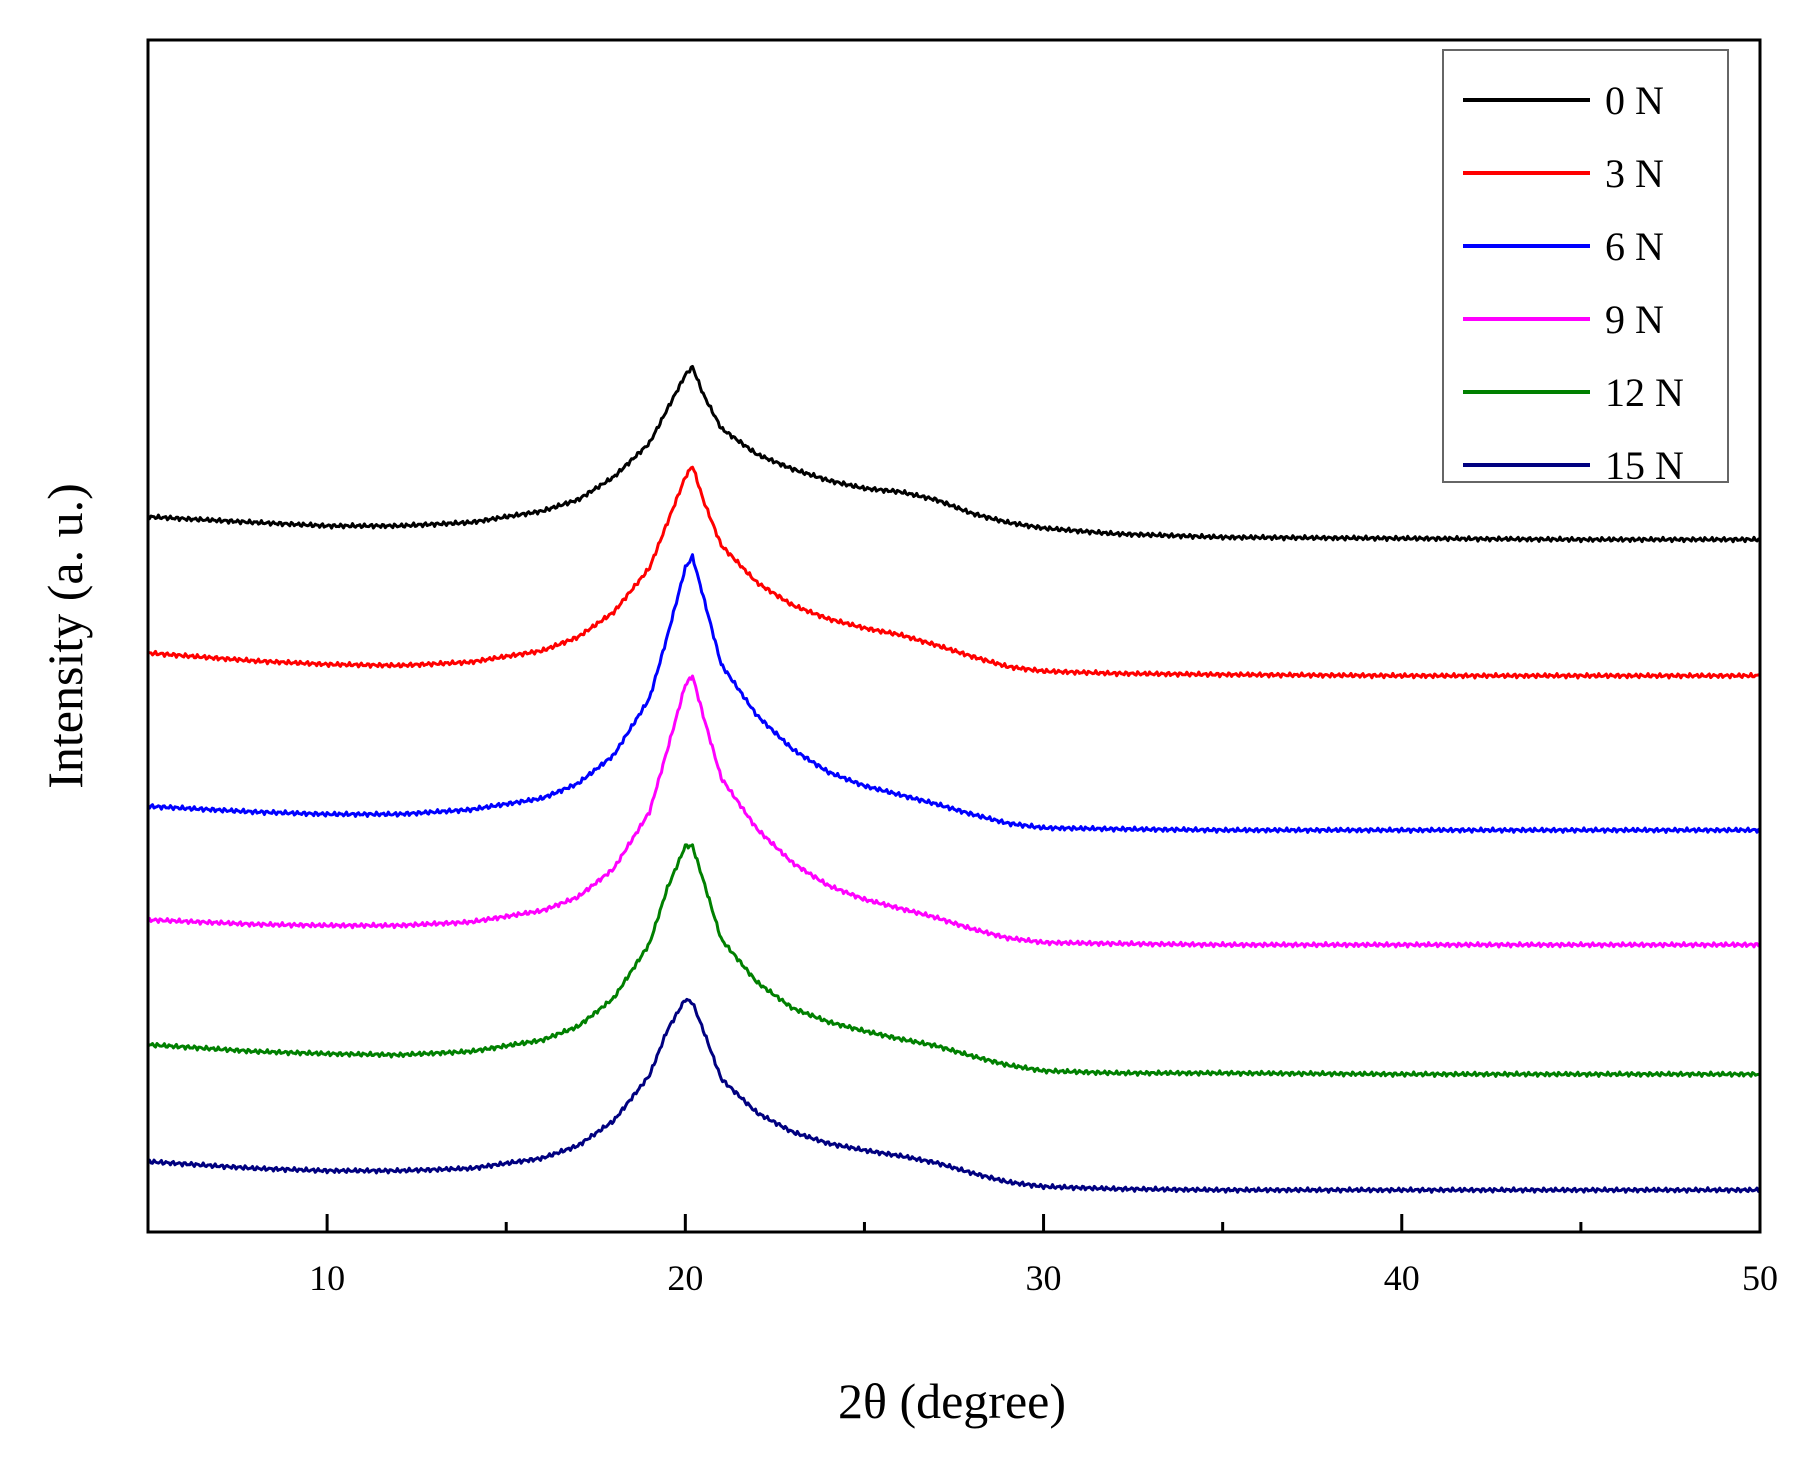 The width and height of the screenshot is (1805, 1462). Describe the element at coordinates (1044, 1278) in the screenshot. I see `x-tick-label: 30` at that location.